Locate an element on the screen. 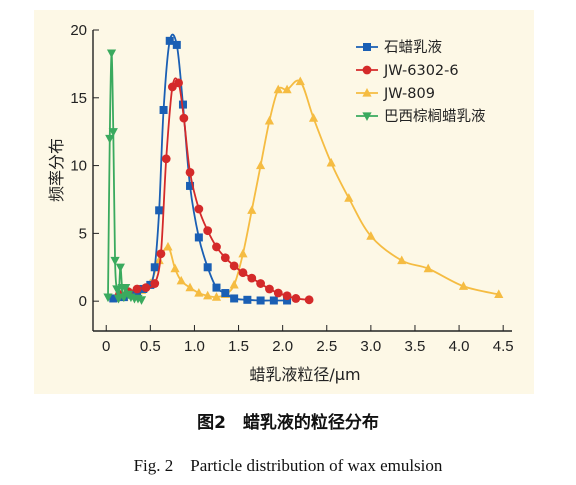 Image resolution: width=576 pixels, height=485 pixels. legend-label: JW-6302-6 is located at coordinates (421, 71).